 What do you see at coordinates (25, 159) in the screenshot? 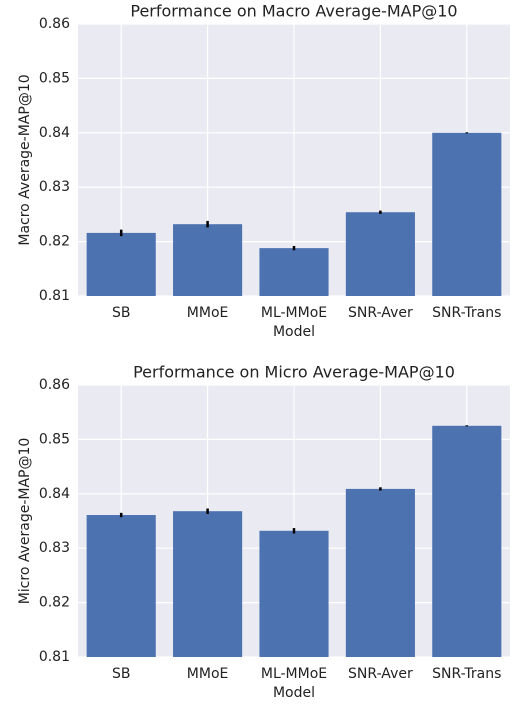
I see `y-axis-label: Macro Average-MAP@10` at bounding box center [25, 159].